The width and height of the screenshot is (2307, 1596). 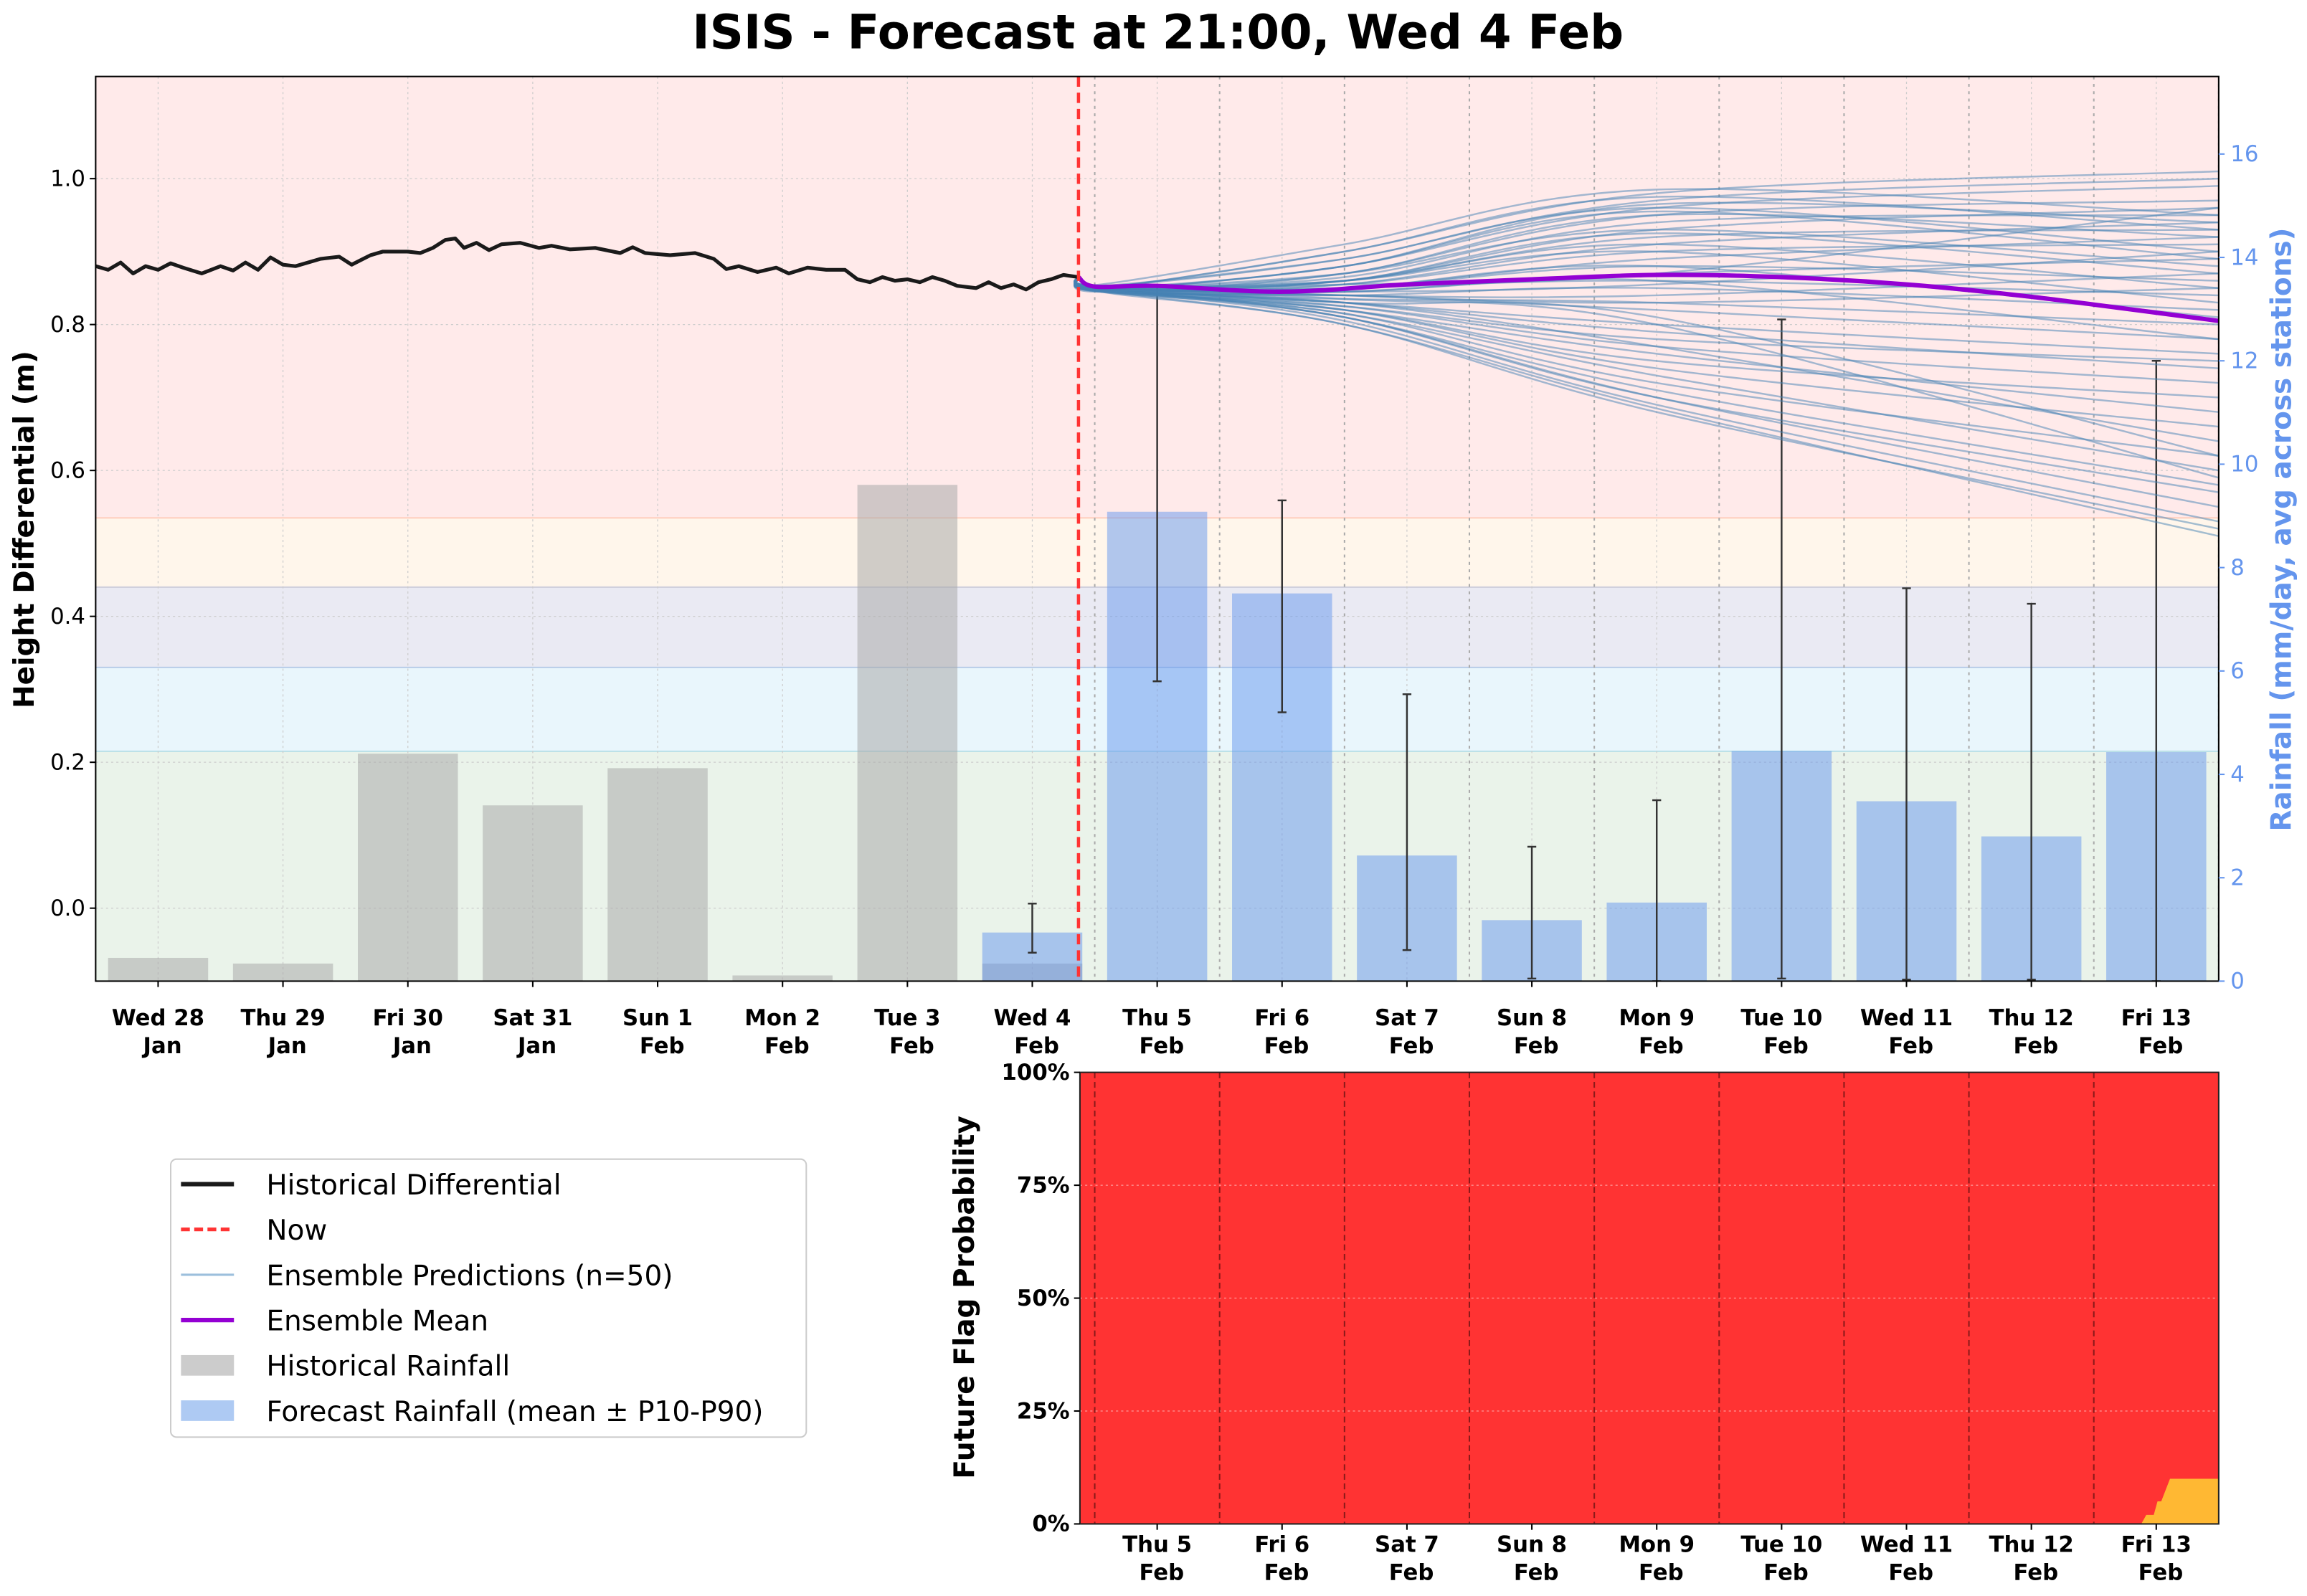 I want to click on y2-tick-label: 4, so click(x=2237, y=774).